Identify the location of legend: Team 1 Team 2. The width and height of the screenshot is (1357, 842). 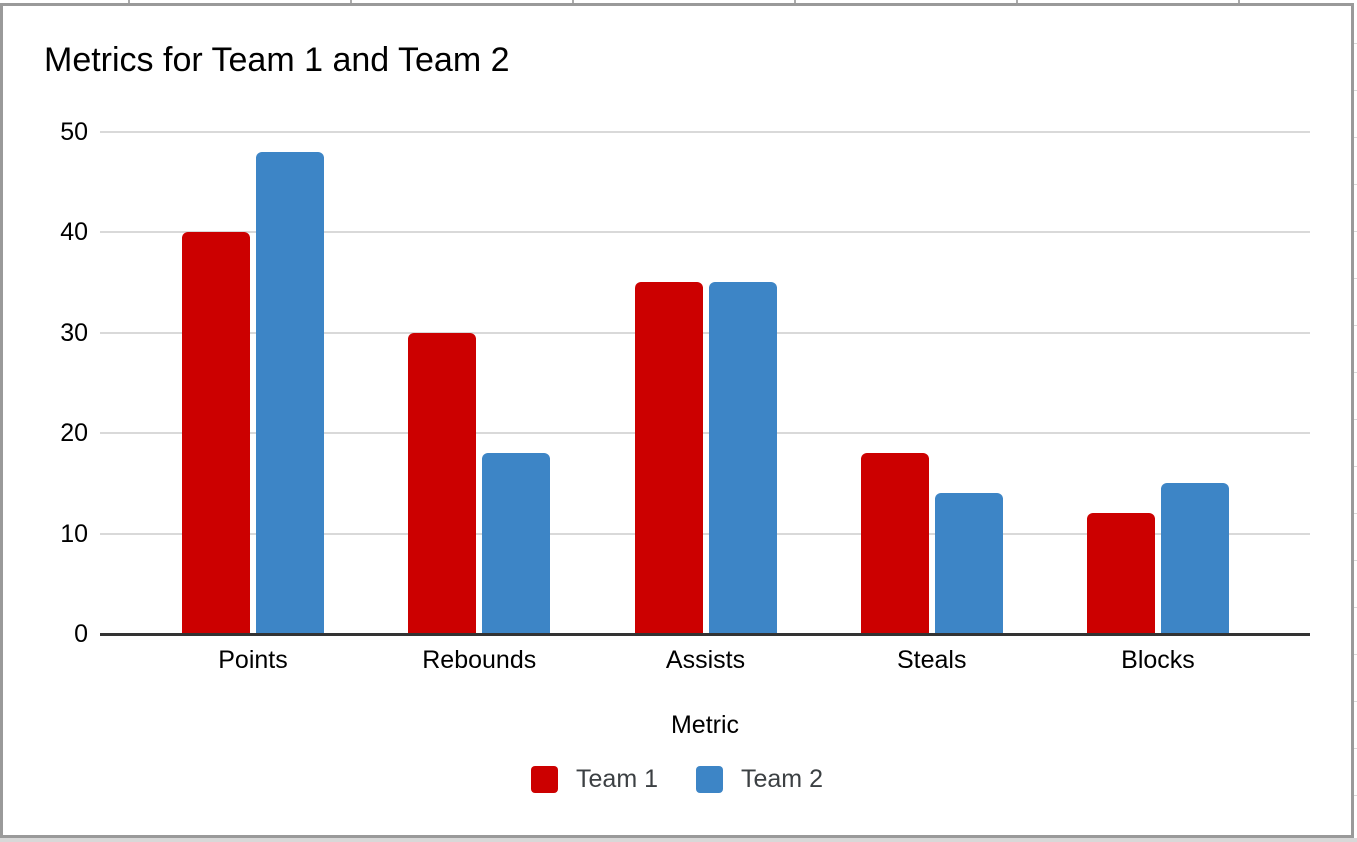
(677, 779).